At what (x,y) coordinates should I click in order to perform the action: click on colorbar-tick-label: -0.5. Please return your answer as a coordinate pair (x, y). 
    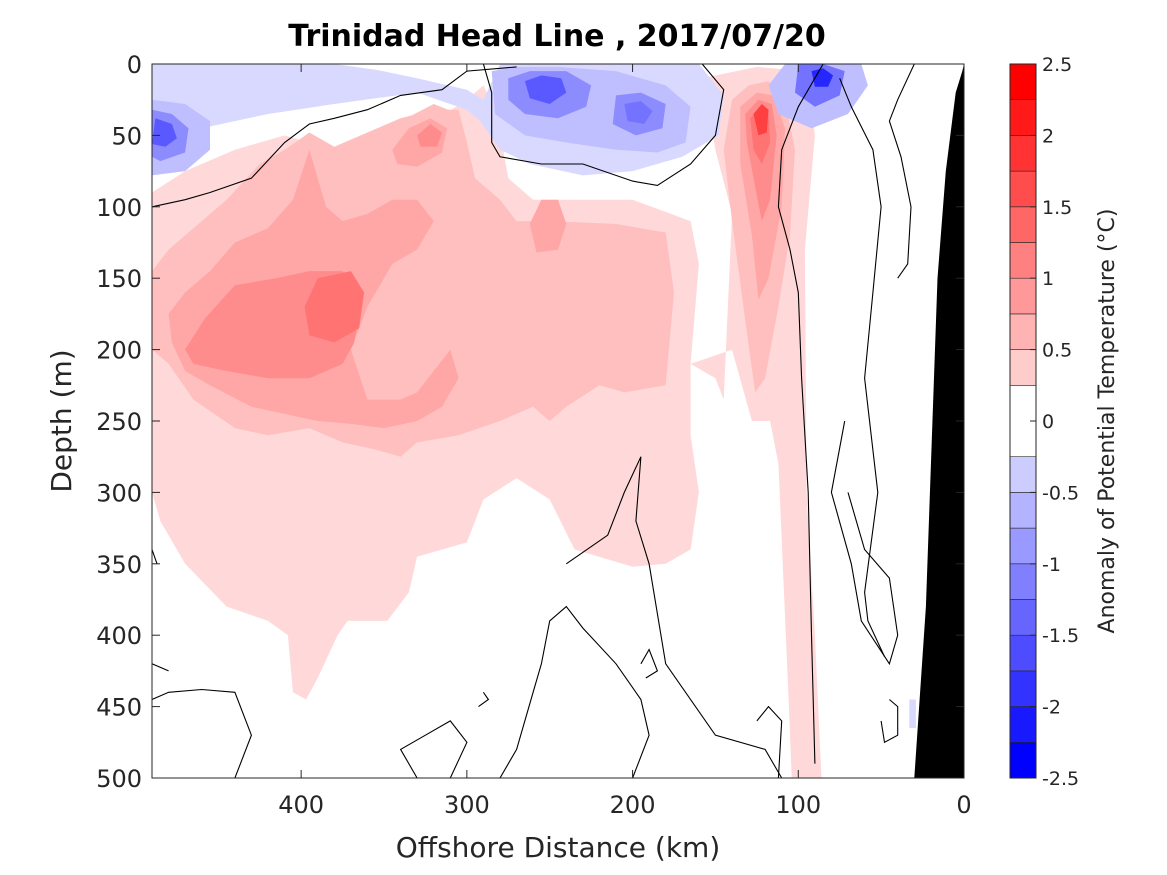
    Looking at the image, I should click on (1060, 493).